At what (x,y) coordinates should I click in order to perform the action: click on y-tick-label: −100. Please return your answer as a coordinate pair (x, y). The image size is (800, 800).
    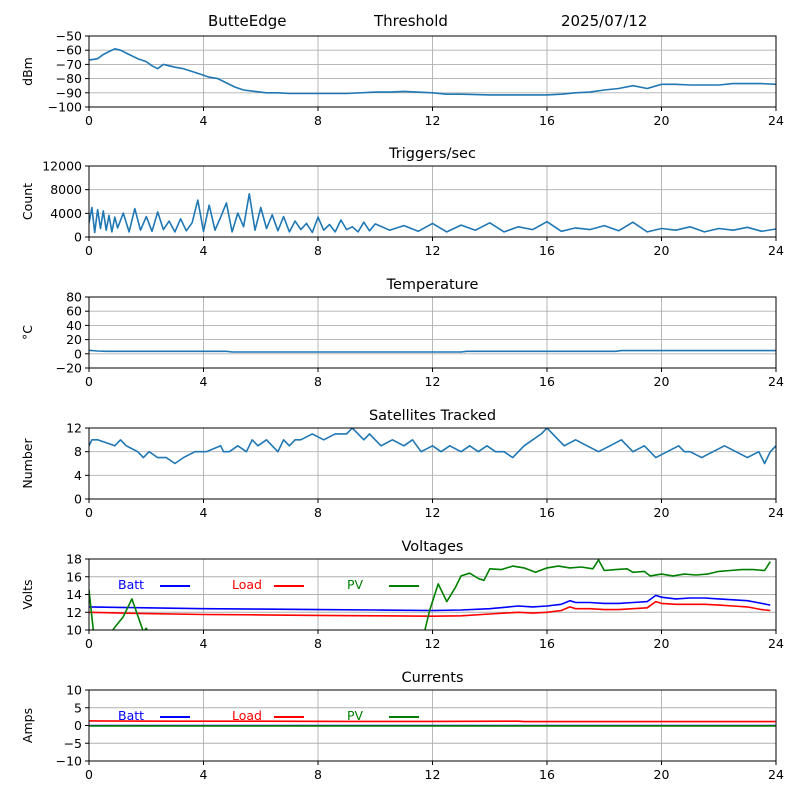
    Looking at the image, I should click on (65, 107).